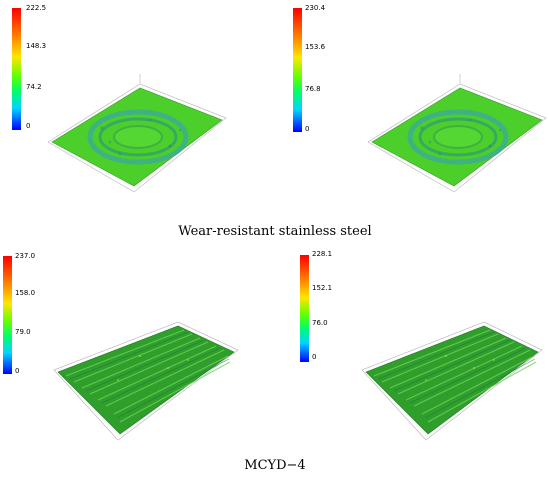 This screenshot has height=480, width=550. What do you see at coordinates (25, 256) in the screenshot?
I see `colorbar-tick-max: 237.0` at bounding box center [25, 256].